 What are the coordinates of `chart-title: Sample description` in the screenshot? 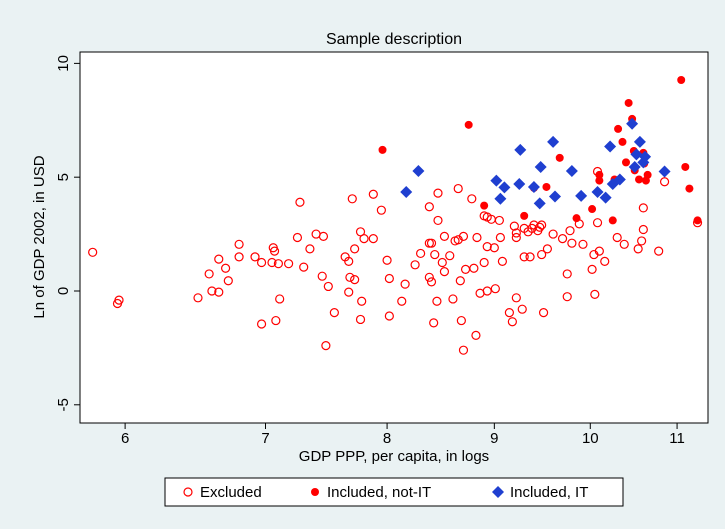 It's located at (394, 39).